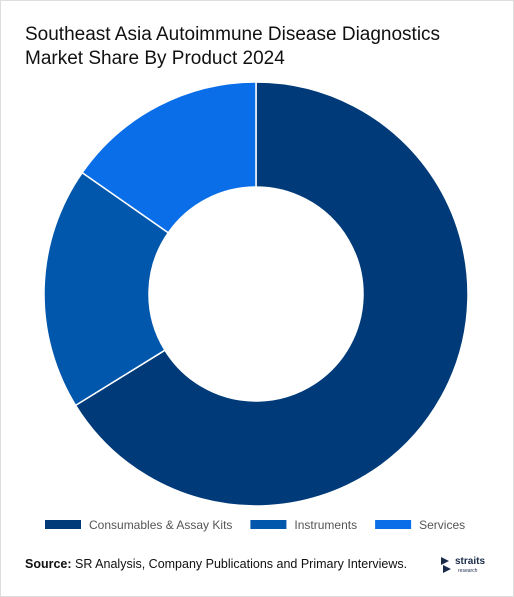 This screenshot has height=597, width=514. I want to click on legend-label: Consumables & Assay Kits, so click(160, 525).